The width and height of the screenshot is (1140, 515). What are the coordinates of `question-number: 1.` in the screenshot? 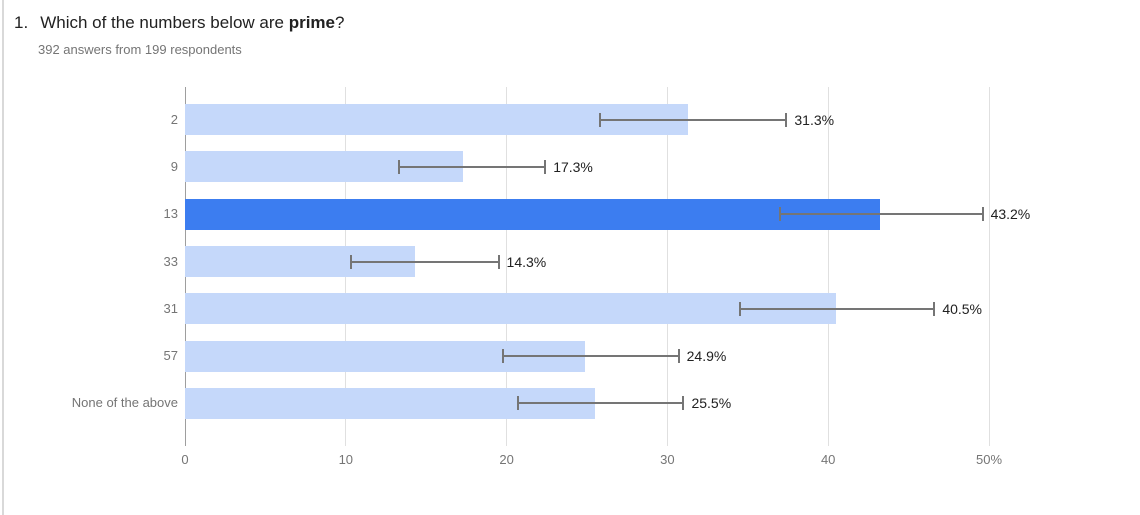 It's located at (21, 22).